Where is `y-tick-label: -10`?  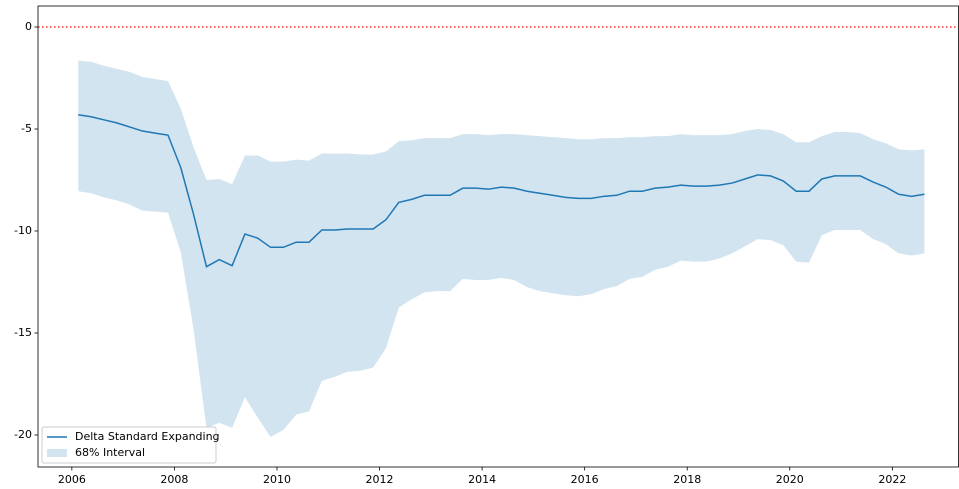
y-tick-label: -10 is located at coordinates (23, 230).